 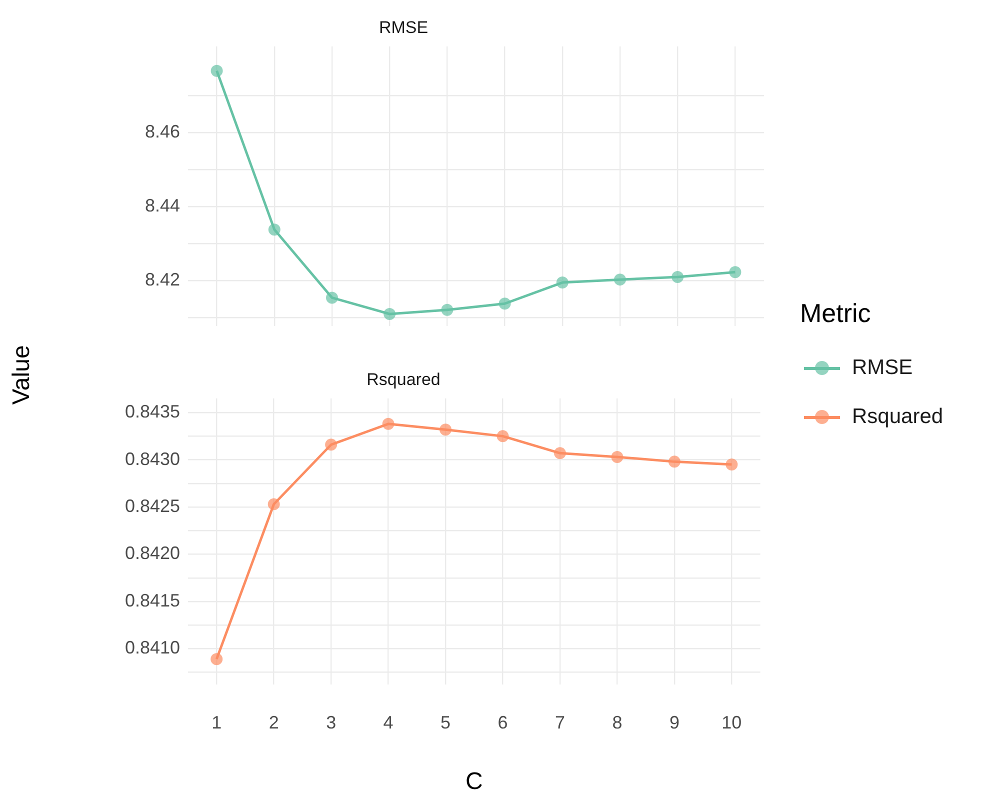 I want to click on chart-title: RMSE, so click(x=403, y=27).